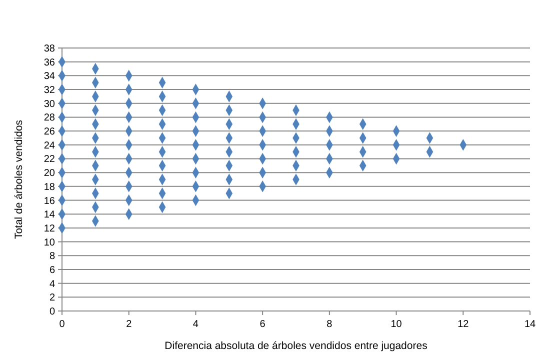 This screenshot has height=357, width=549. What do you see at coordinates (50, 49) in the screenshot?
I see `y-tick-label: 38` at bounding box center [50, 49].